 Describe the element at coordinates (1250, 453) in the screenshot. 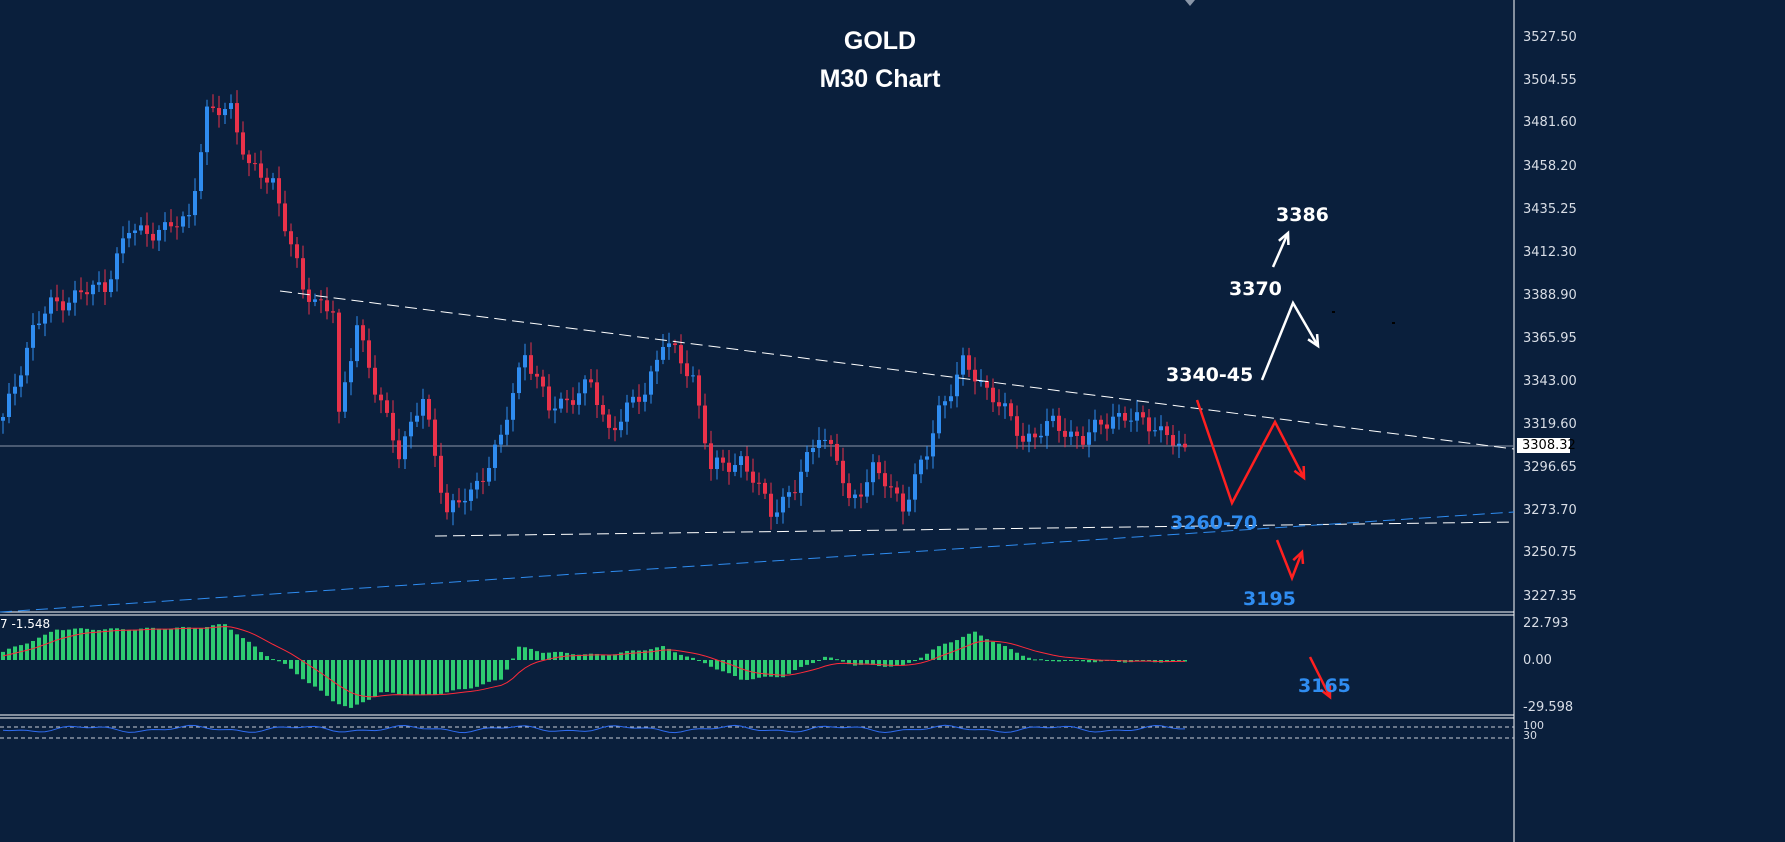

I see `bearish-scenario-arrow` at that location.